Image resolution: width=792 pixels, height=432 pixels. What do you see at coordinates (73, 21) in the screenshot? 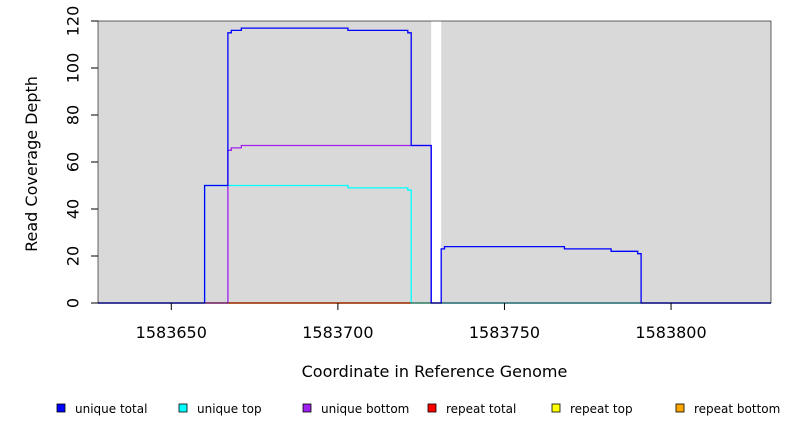
I see `y-tick-label: 120` at bounding box center [73, 21].